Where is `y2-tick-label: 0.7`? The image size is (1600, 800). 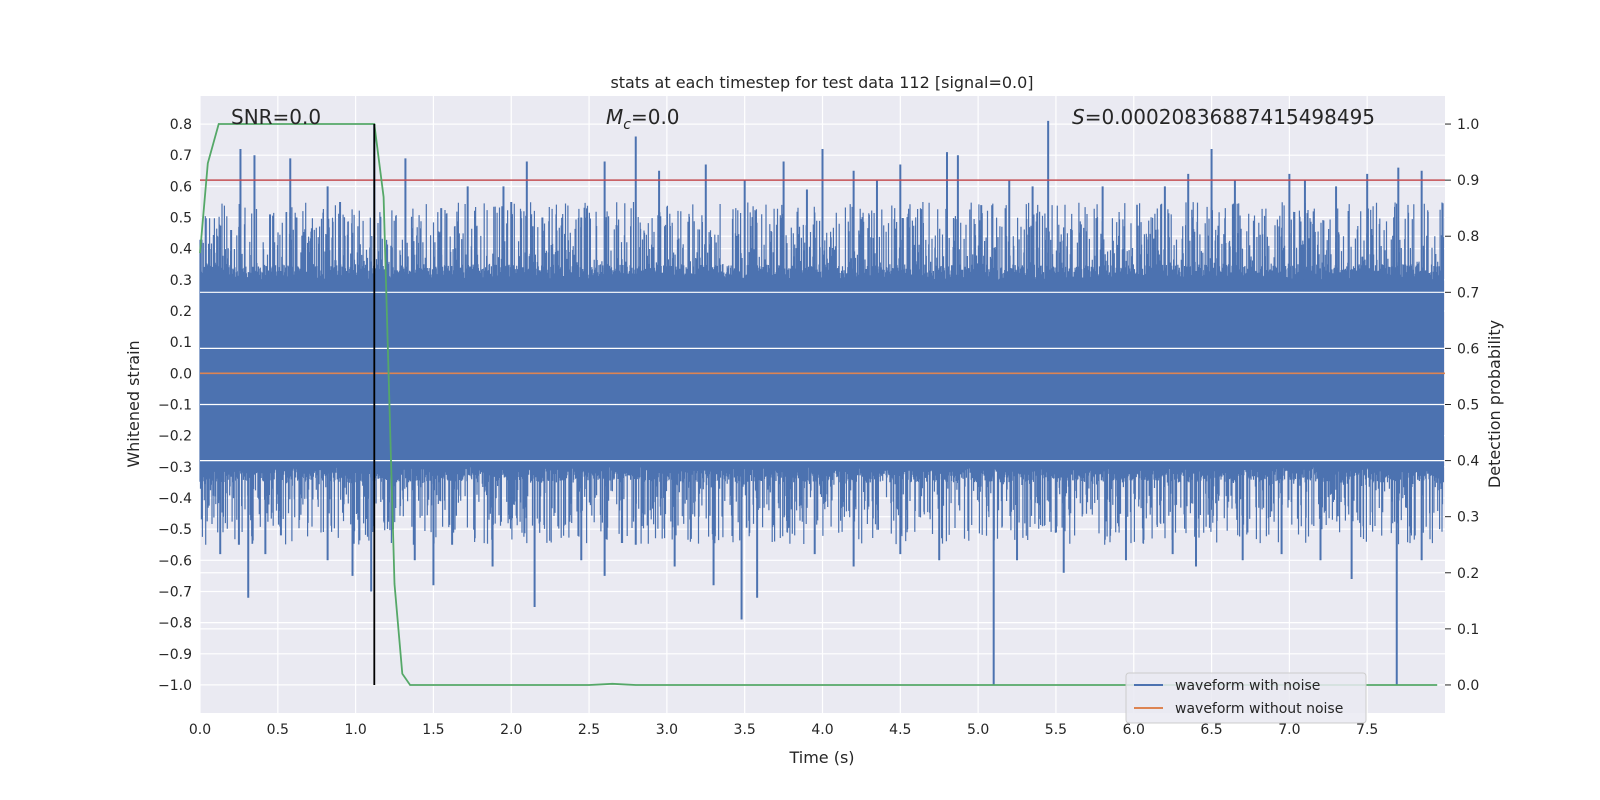 y2-tick-label: 0.7 is located at coordinates (1468, 293).